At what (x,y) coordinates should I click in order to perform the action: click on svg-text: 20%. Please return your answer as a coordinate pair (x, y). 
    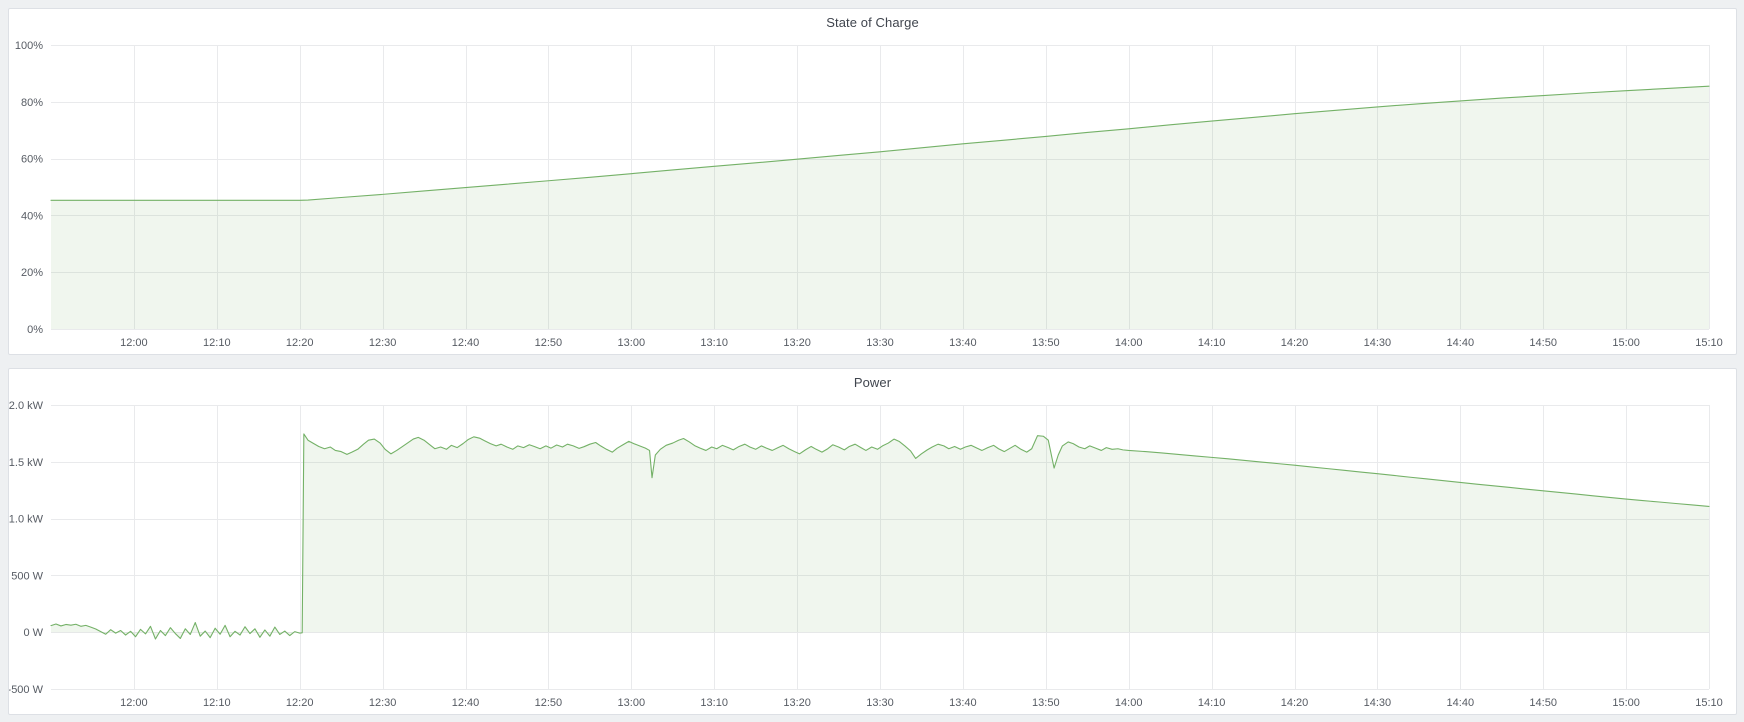
    Looking at the image, I should click on (32, 273).